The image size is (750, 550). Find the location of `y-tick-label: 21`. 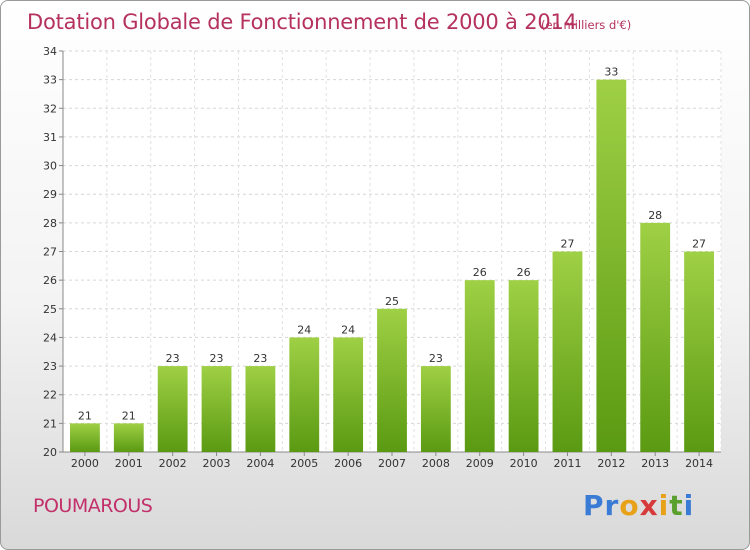

y-tick-label: 21 is located at coordinates (50, 423).